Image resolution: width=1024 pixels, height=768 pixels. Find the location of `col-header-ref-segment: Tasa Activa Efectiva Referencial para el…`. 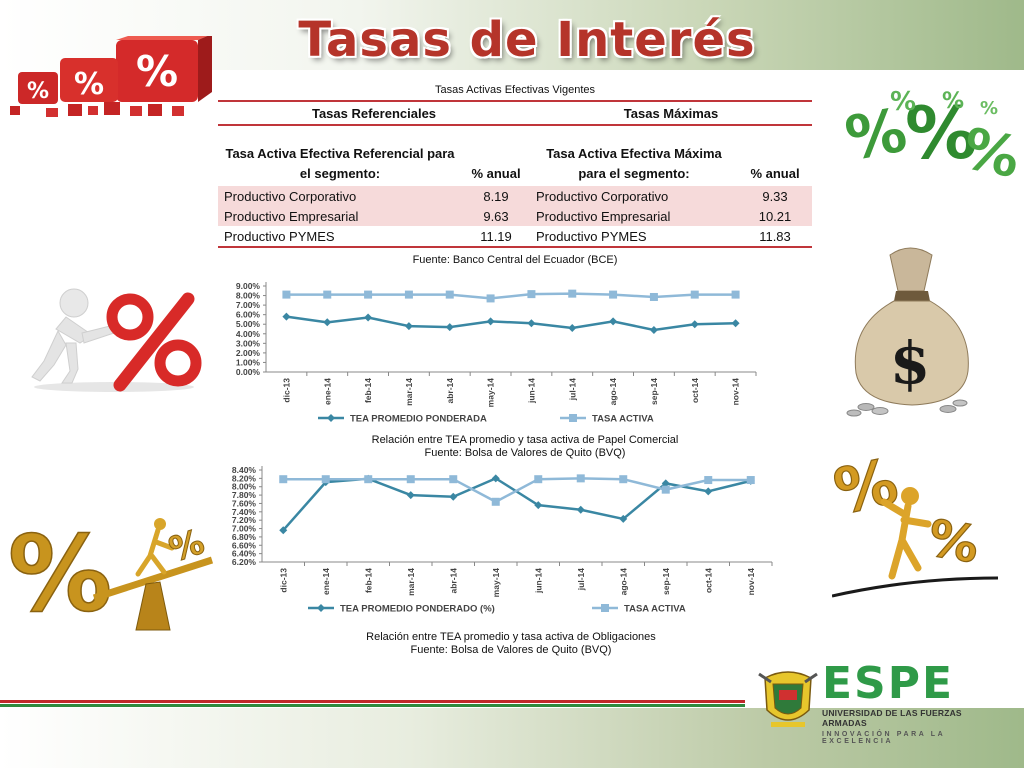

col-header-ref-segment: Tasa Activa Efectiva Referencial para el… is located at coordinates (340, 163).